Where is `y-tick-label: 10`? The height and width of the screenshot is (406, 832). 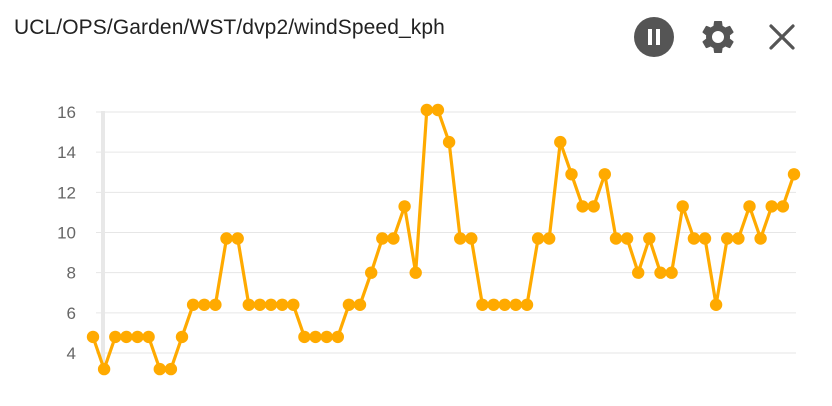
y-tick-label: 10 is located at coordinates (66, 233).